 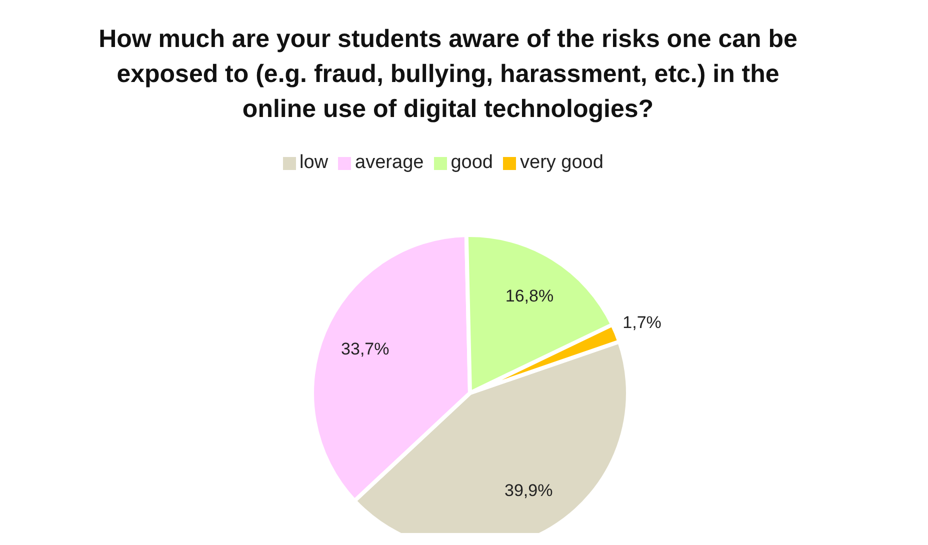 What do you see at coordinates (529, 296) in the screenshot?
I see `data-label: 16,8%` at bounding box center [529, 296].